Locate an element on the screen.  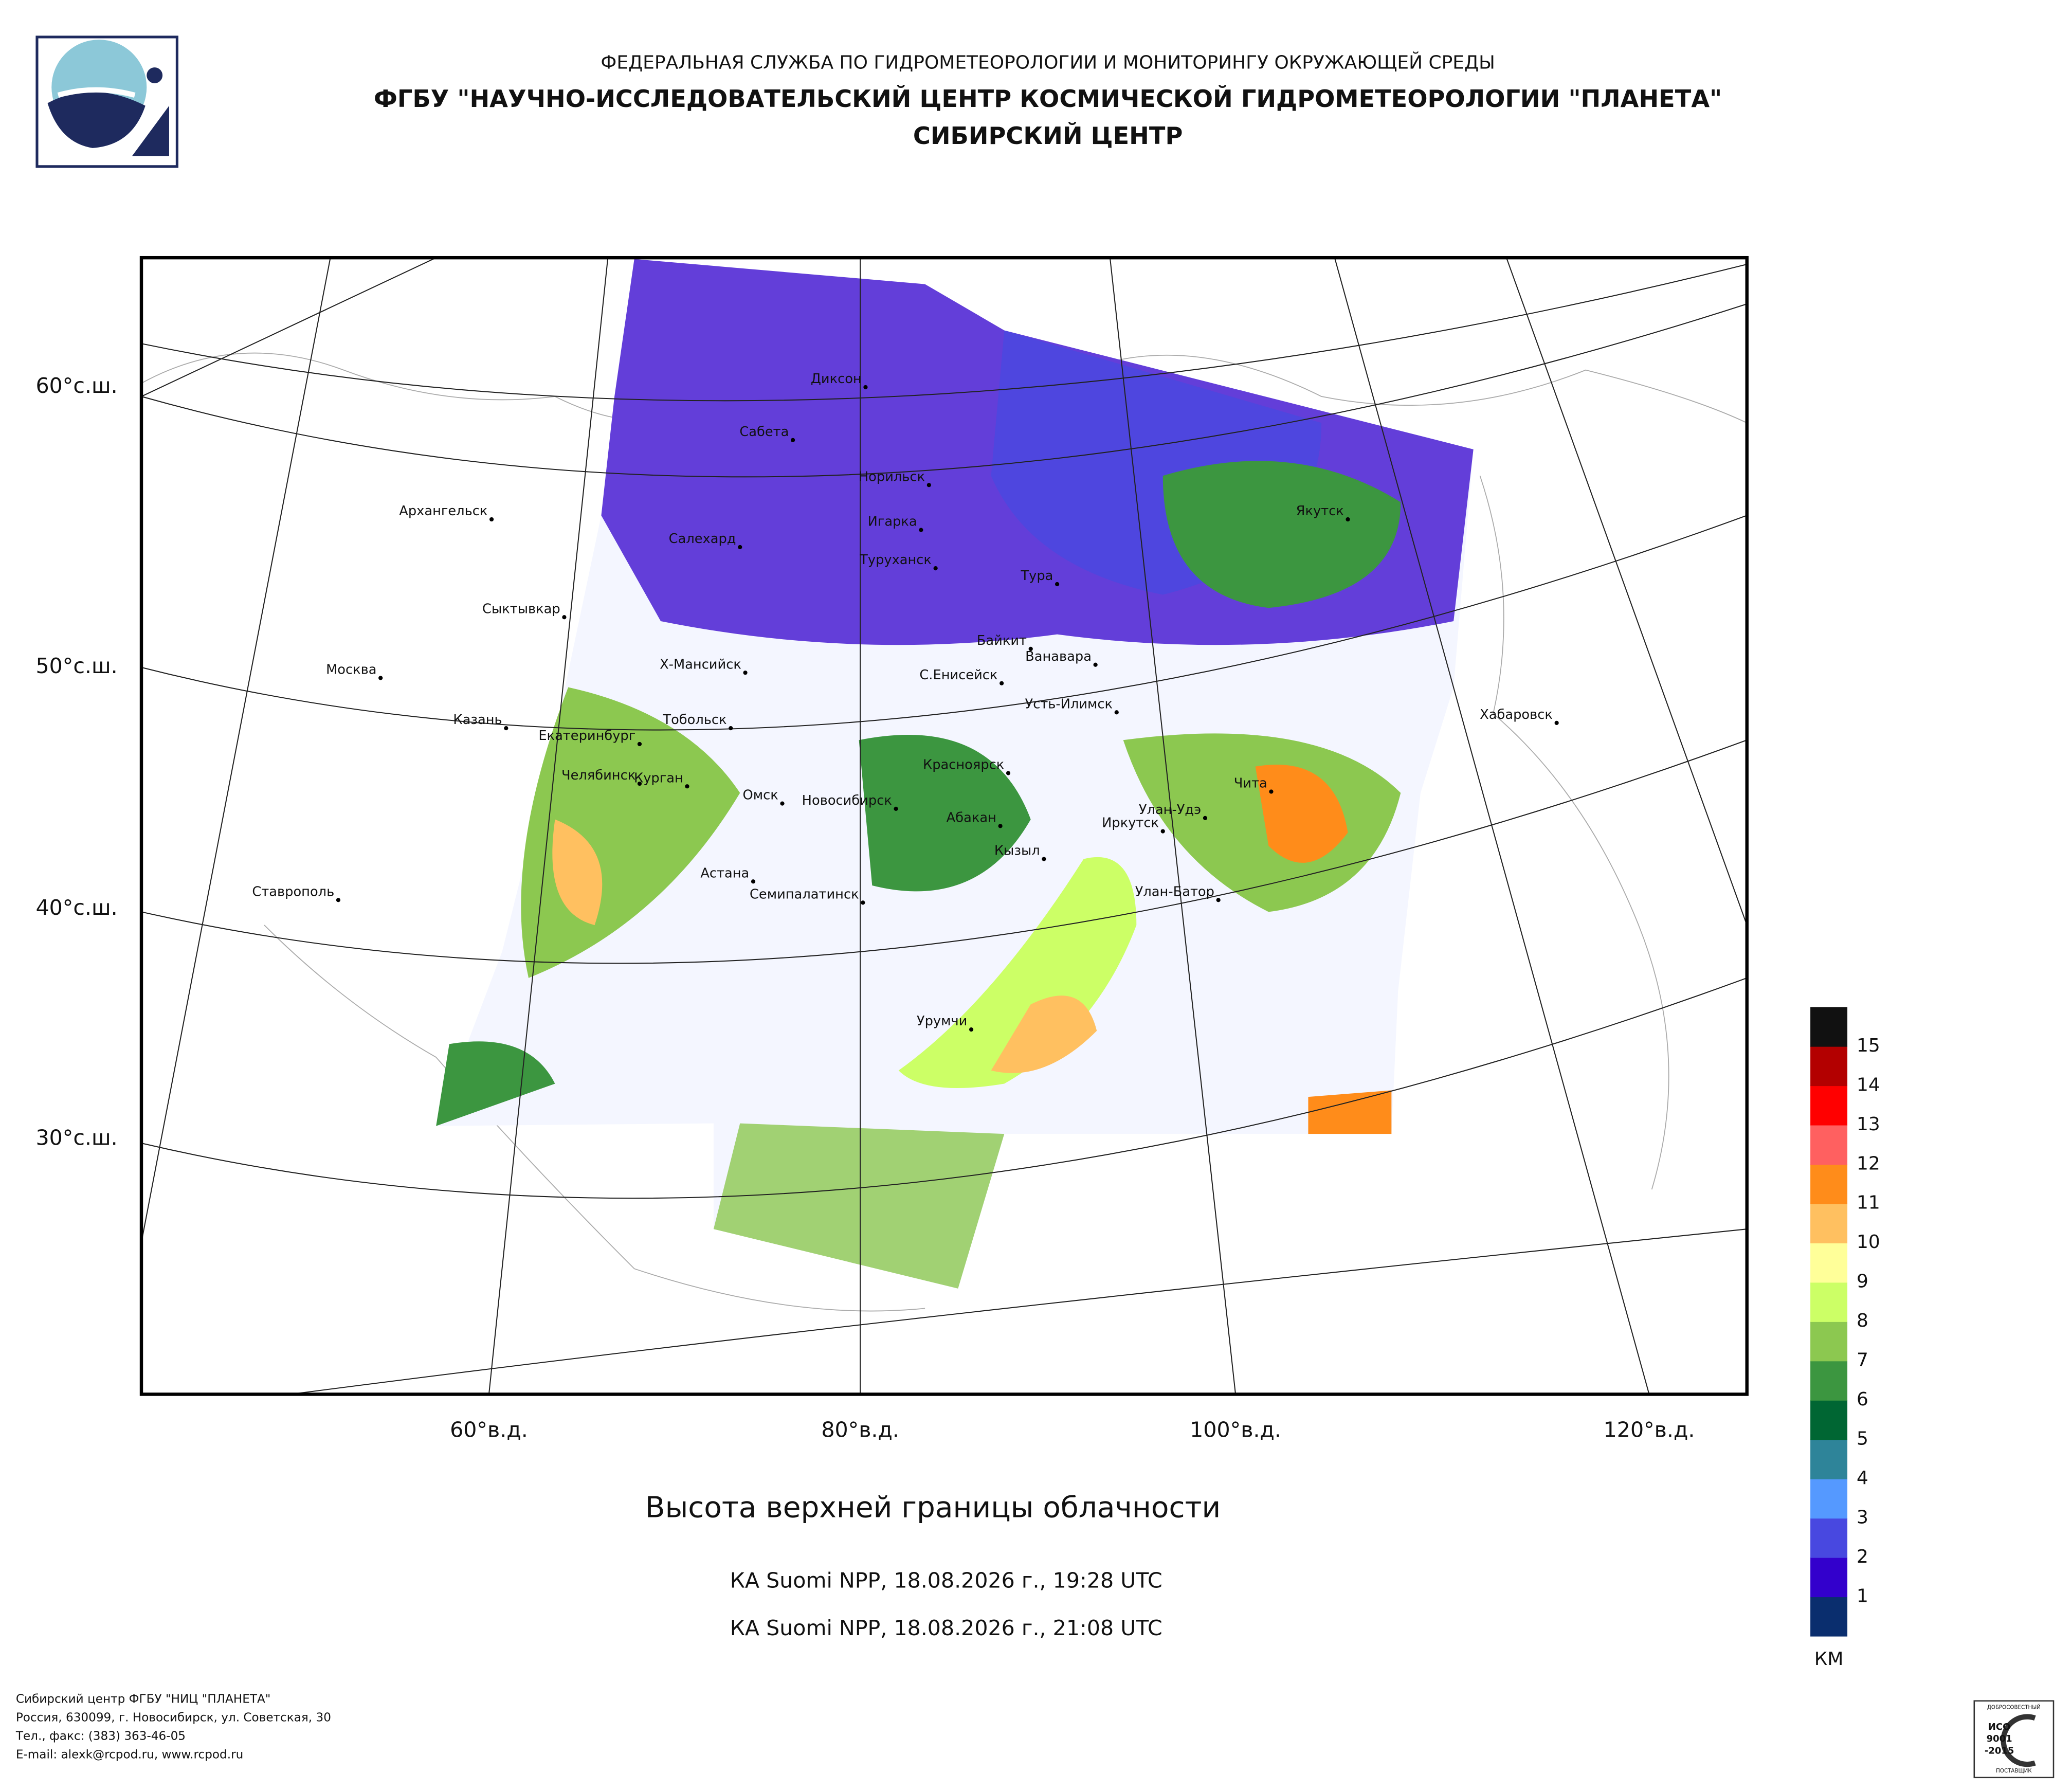
city-label: Игарка is located at coordinates (892, 522).